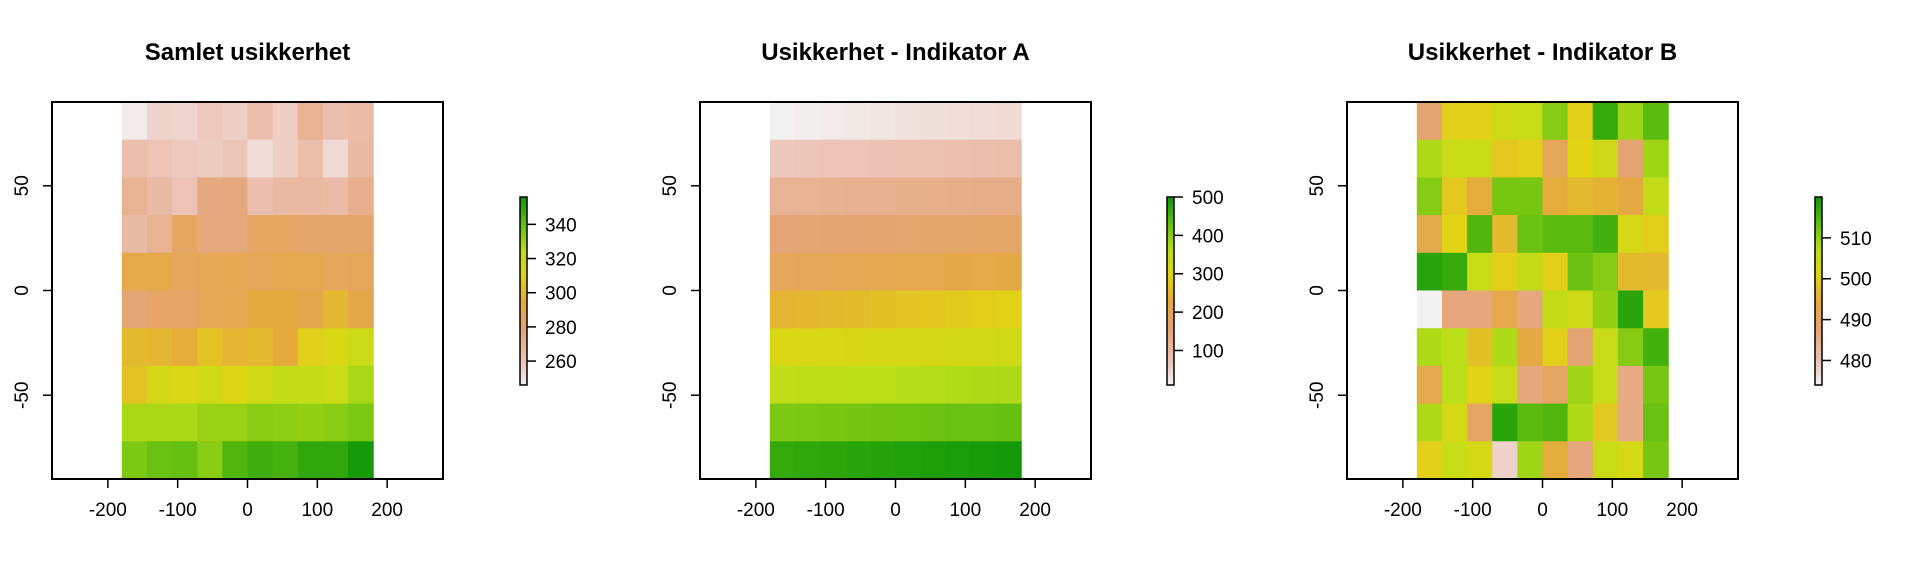  Describe the element at coordinates (1208, 351) in the screenshot. I see `colorbar-tick-label: 100` at that location.